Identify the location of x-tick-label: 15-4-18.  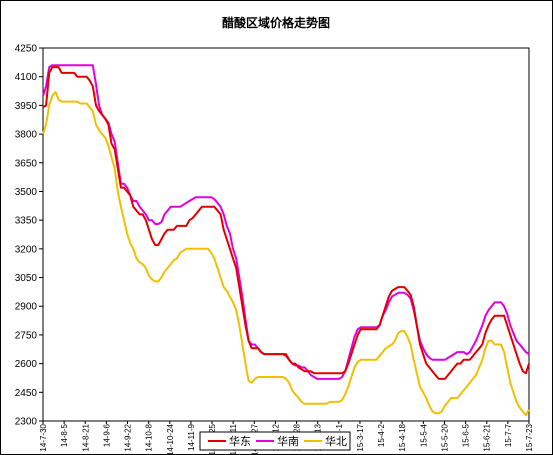
(402, 437).